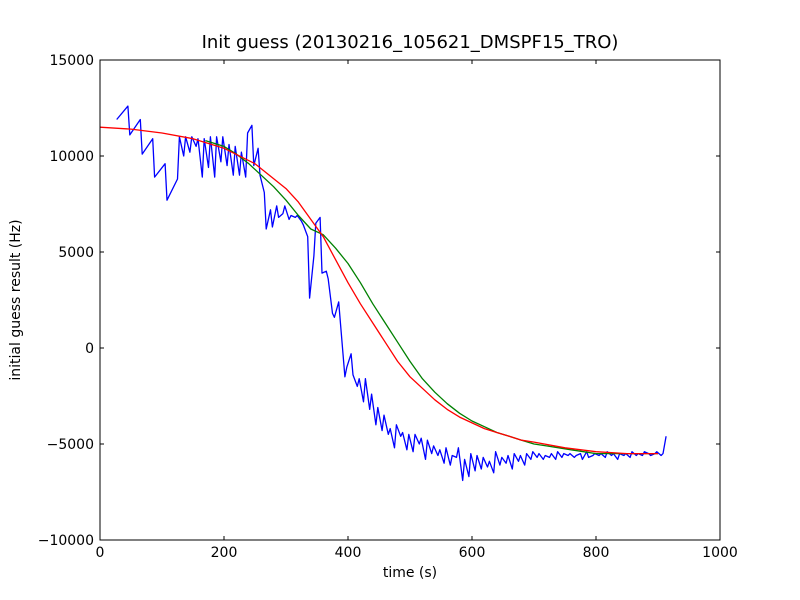 Image resolution: width=800 pixels, height=600 pixels. What do you see at coordinates (100, 553) in the screenshot?
I see `x-tick-label: 0` at bounding box center [100, 553].